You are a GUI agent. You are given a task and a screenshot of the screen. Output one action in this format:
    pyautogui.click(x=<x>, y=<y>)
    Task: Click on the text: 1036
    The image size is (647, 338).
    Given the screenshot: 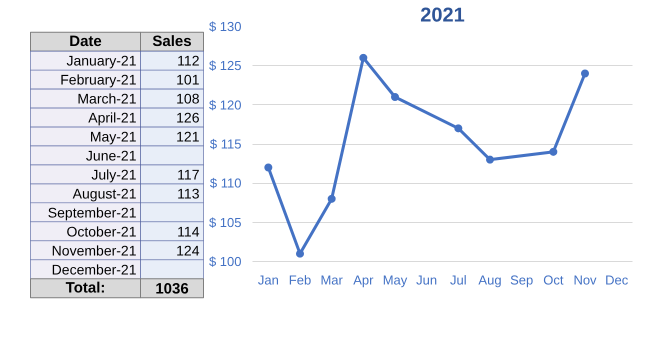 What is the action you would take?
    pyautogui.click(x=172, y=289)
    